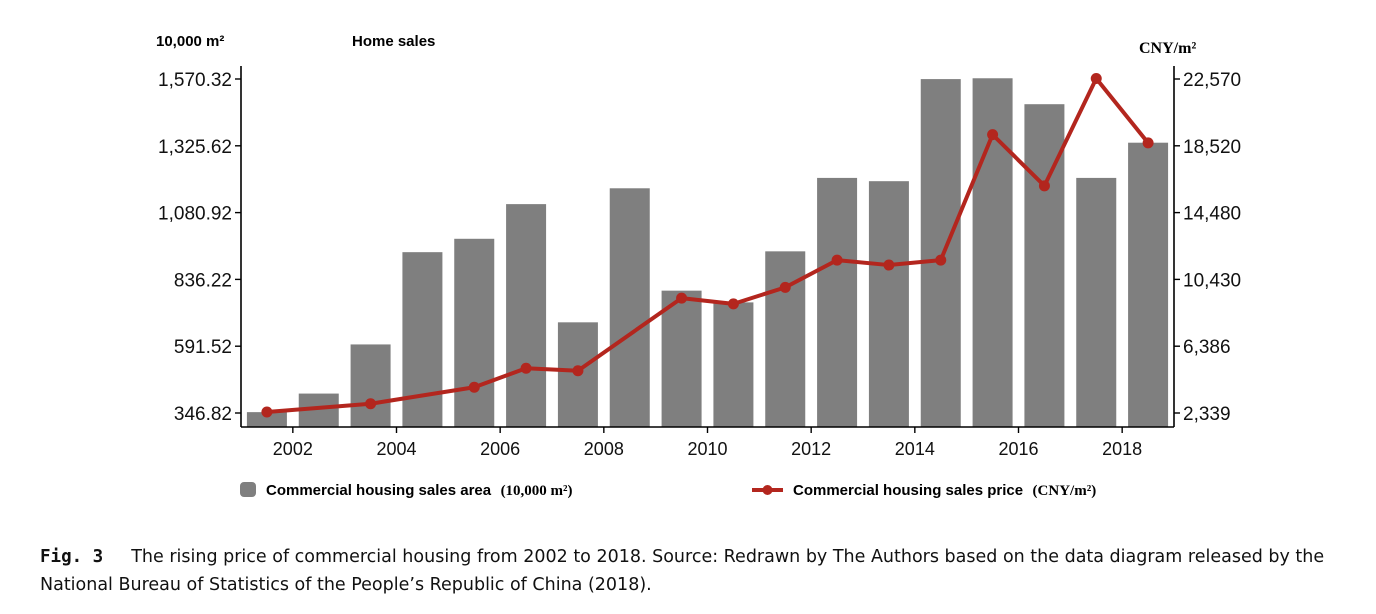 The width and height of the screenshot is (1376, 614). Describe the element at coordinates (915, 449) in the screenshot. I see `x-tick-label: 2014` at that location.